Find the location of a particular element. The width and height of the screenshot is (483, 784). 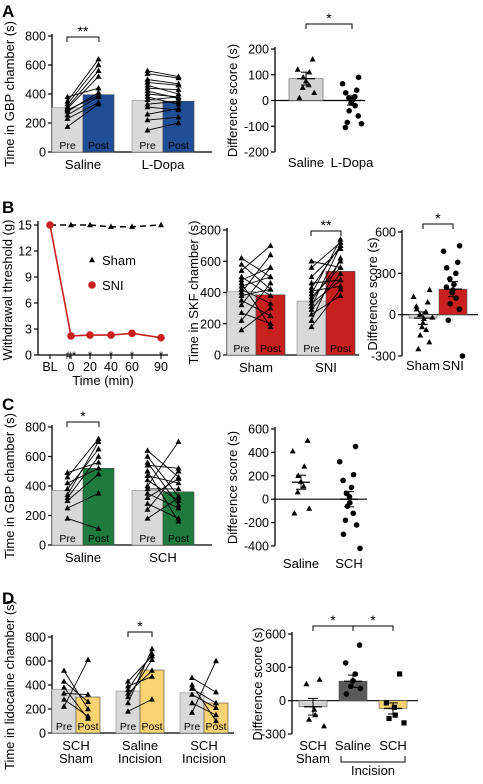

annotation: #* is located at coordinates (71, 356).